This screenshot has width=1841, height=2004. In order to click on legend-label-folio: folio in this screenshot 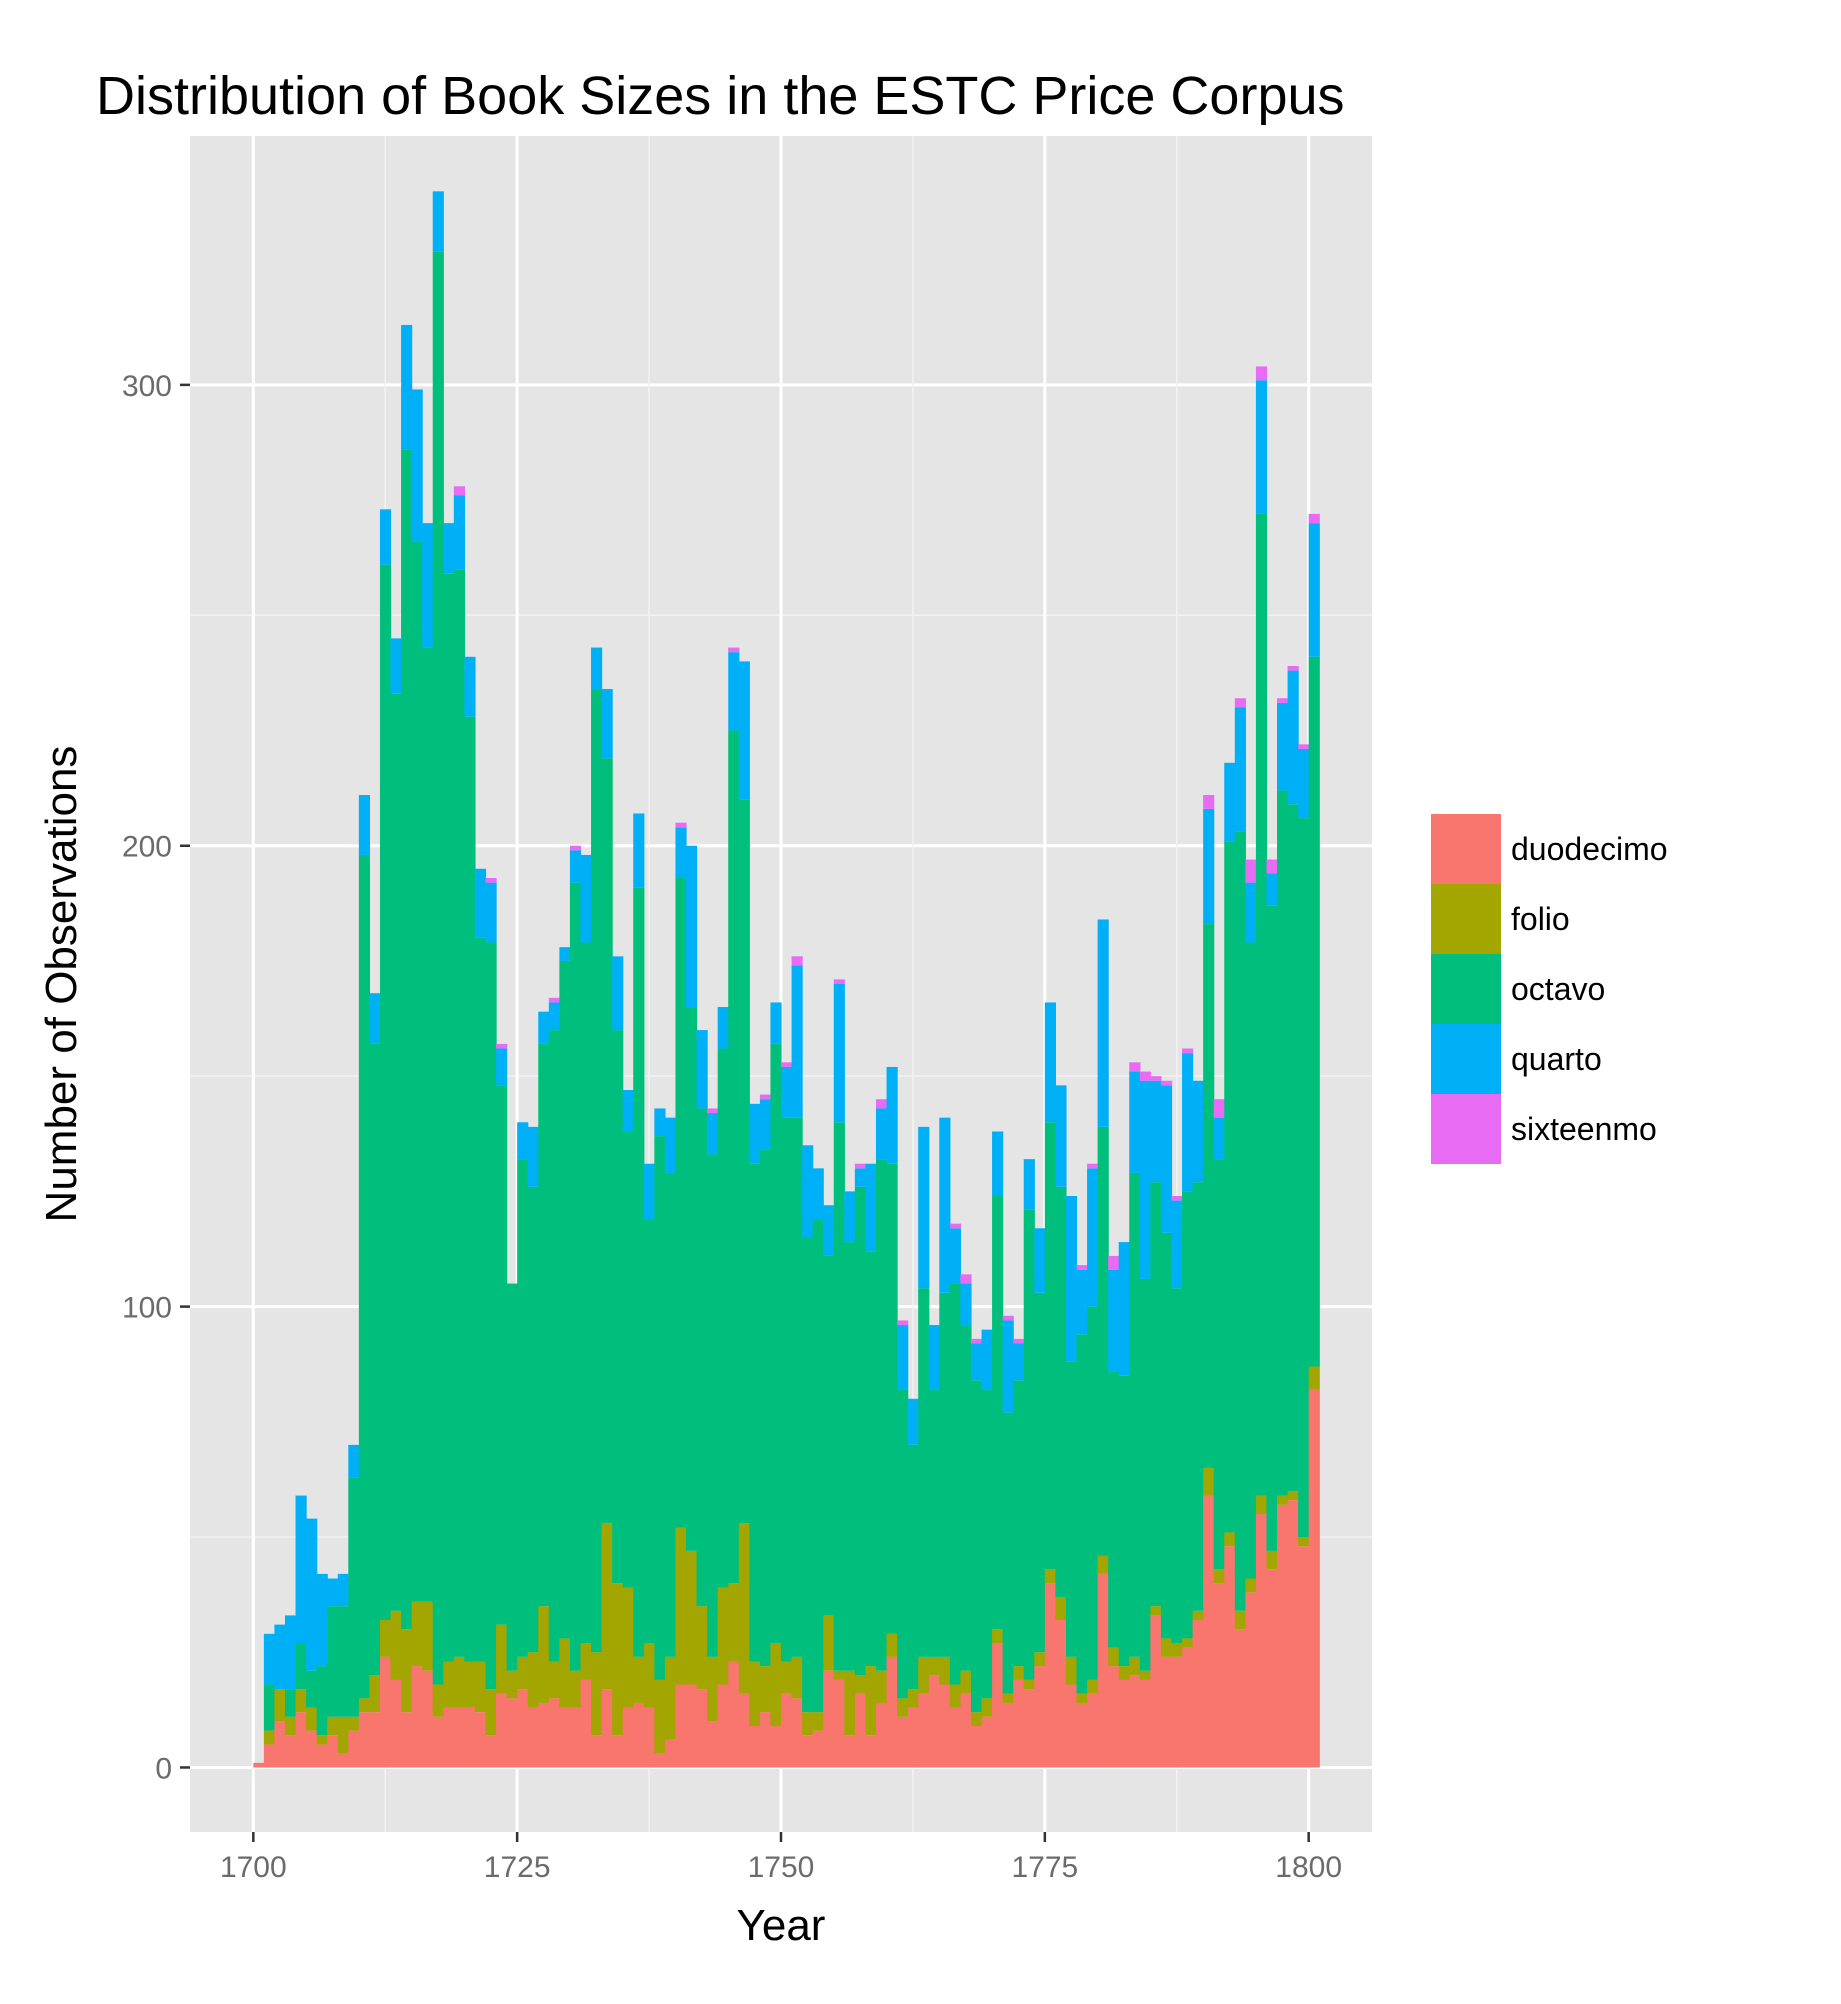, I will do `click(1540, 919)`.